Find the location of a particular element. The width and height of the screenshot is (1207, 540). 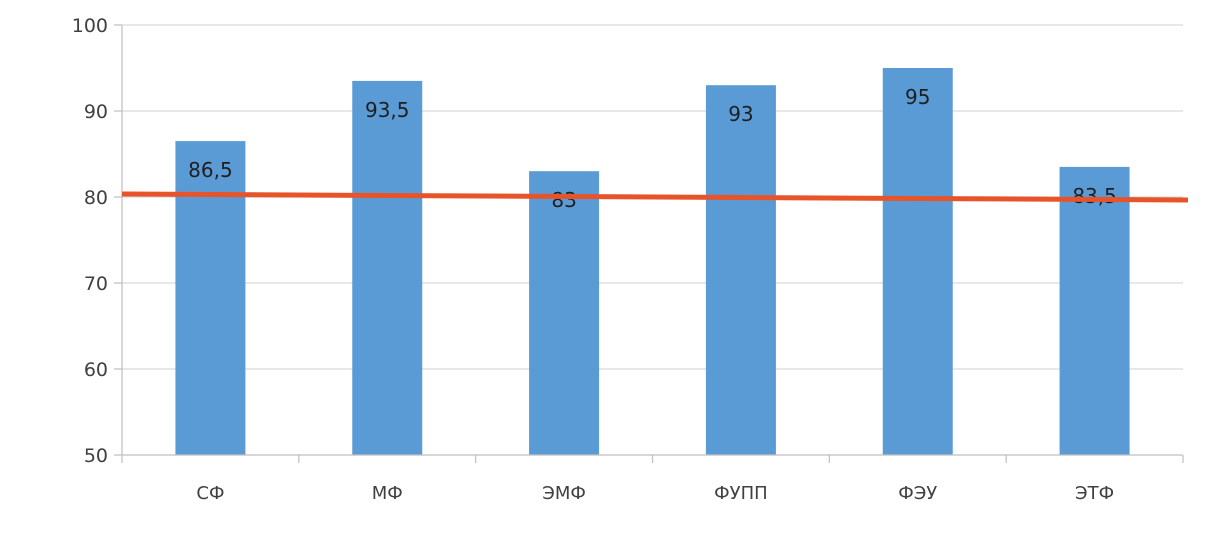

data-label: 83 is located at coordinates (563, 200).